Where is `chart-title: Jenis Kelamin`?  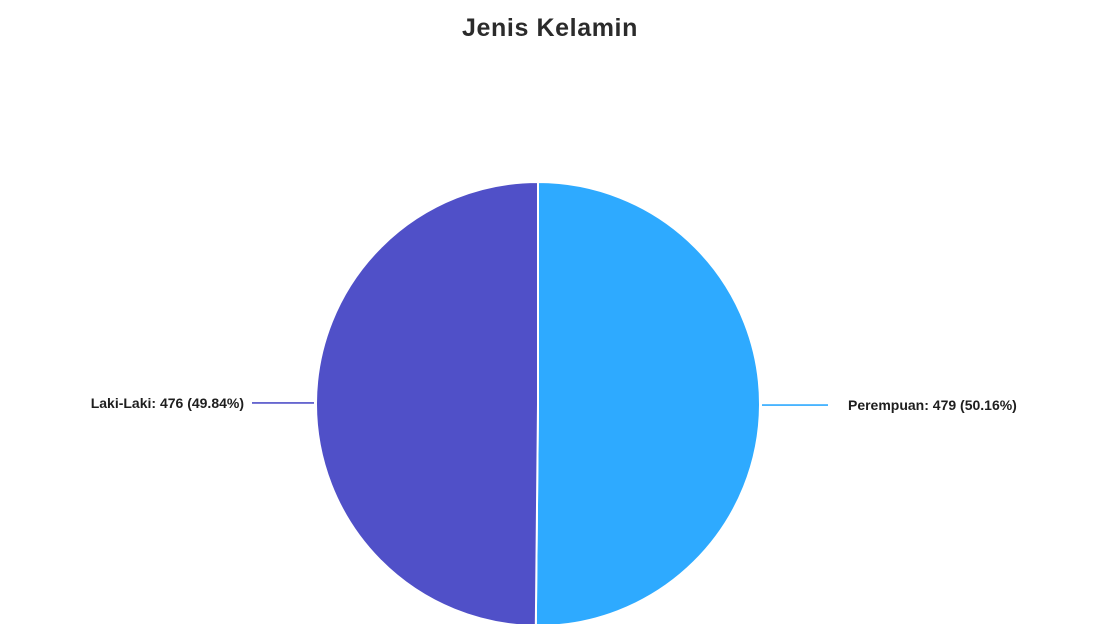 chart-title: Jenis Kelamin is located at coordinates (550, 28).